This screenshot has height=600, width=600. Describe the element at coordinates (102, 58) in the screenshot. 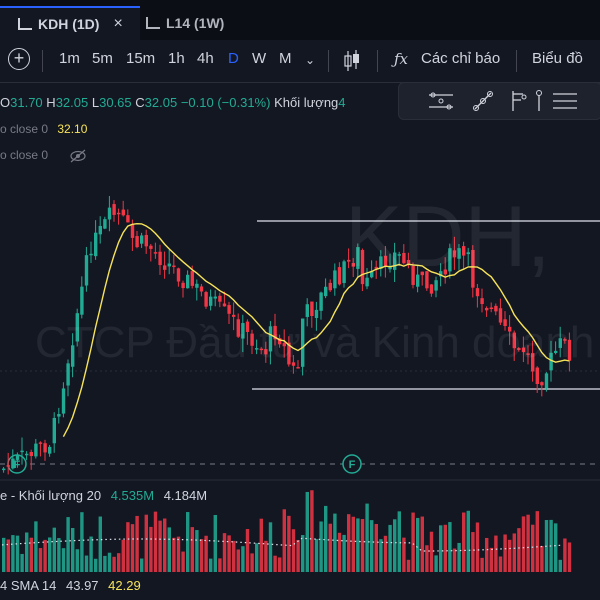

I see `interval-5m: 5m` at that location.